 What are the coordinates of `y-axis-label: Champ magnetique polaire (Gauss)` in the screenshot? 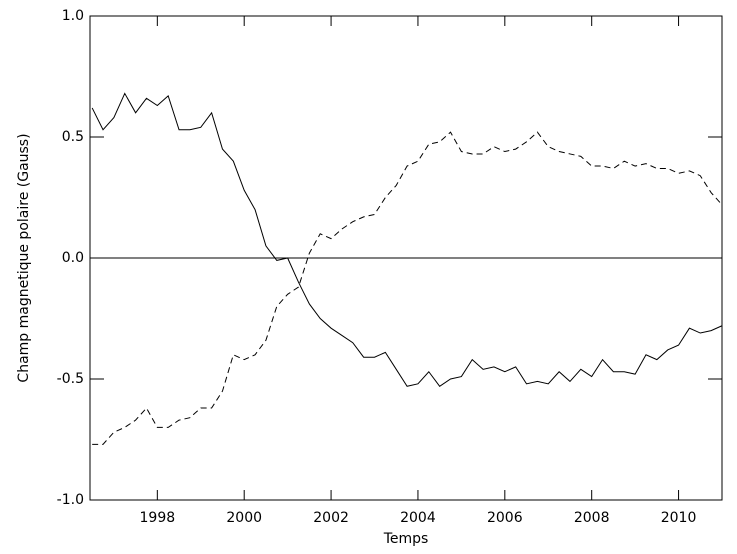 It's located at (24, 257).